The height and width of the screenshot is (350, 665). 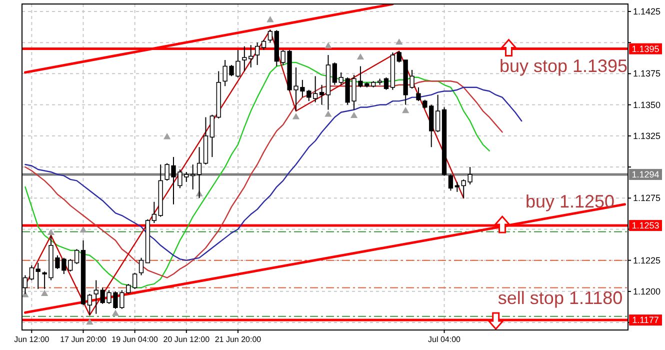 I want to click on y-tick-label: 1.1350, so click(x=647, y=105).